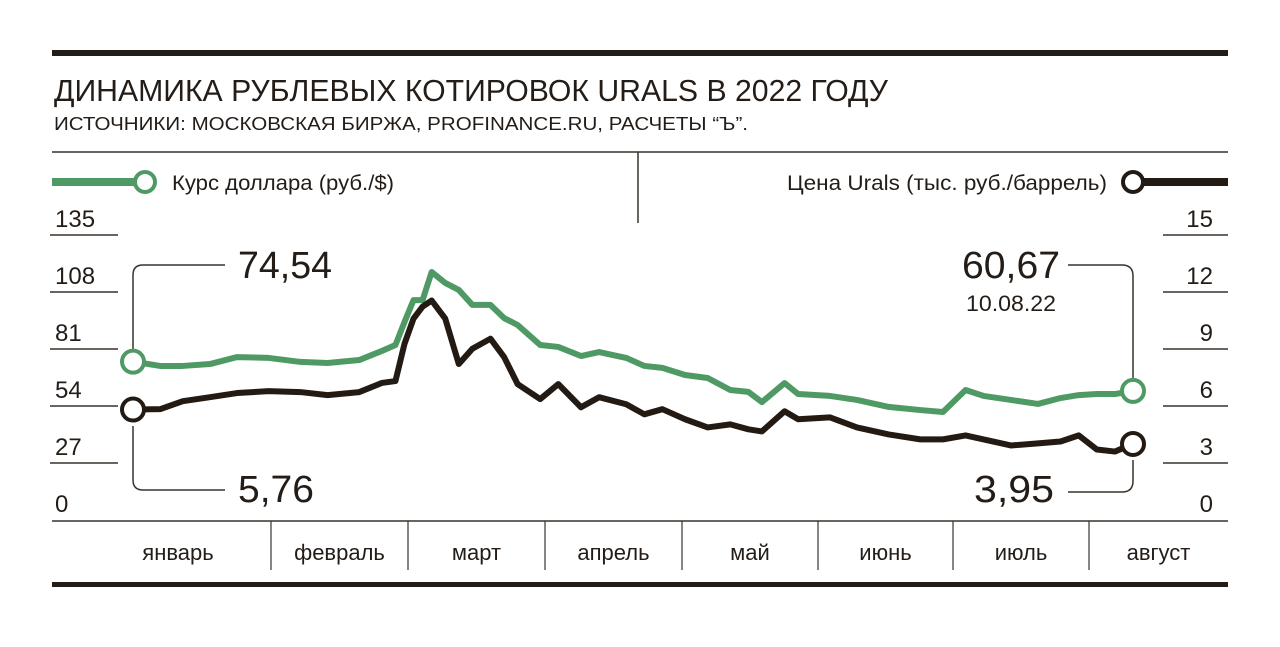 This screenshot has width=1280, height=647. Describe the element at coordinates (1206, 447) in the screenshot. I see `right-tick-label: 3` at that location.